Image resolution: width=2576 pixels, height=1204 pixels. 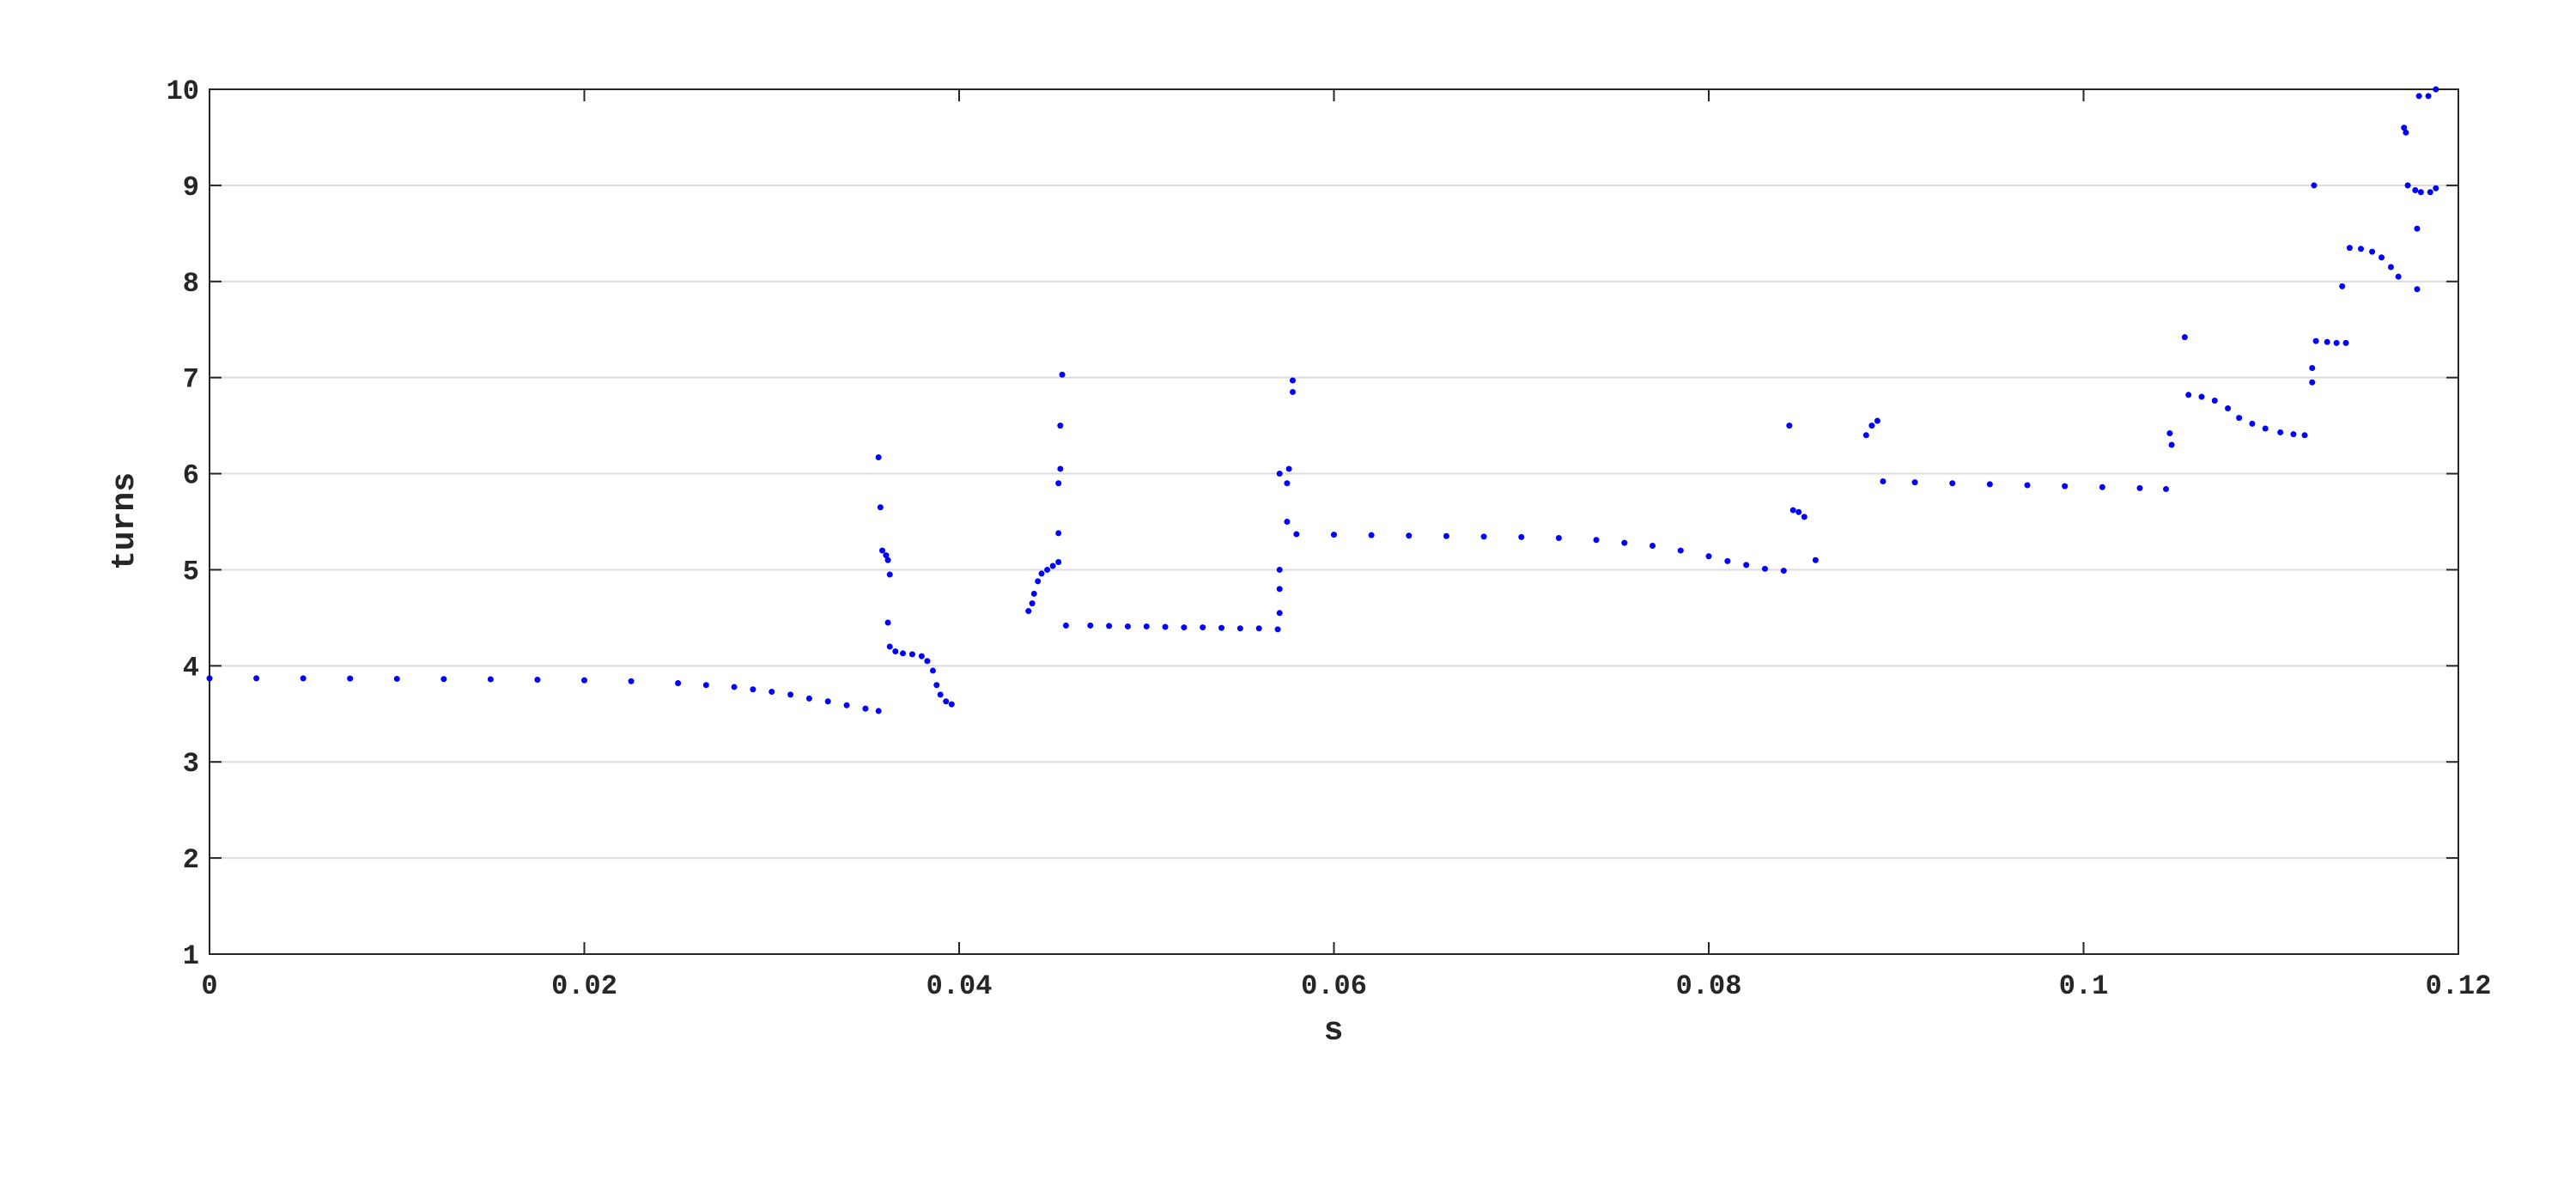 What do you see at coordinates (191, 860) in the screenshot?
I see `y-tick-label: 2` at bounding box center [191, 860].